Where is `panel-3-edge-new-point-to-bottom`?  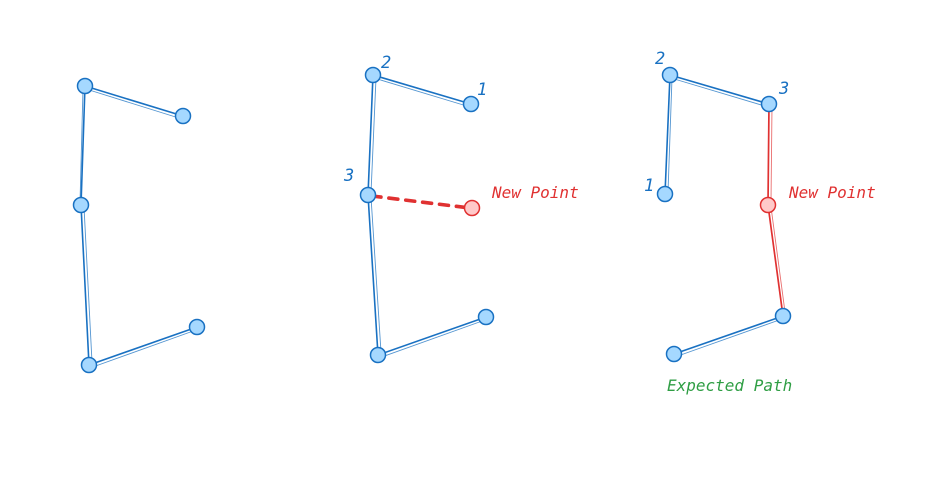
panel-3-edge-new-point-to-bottom is located at coordinates (775, 260).